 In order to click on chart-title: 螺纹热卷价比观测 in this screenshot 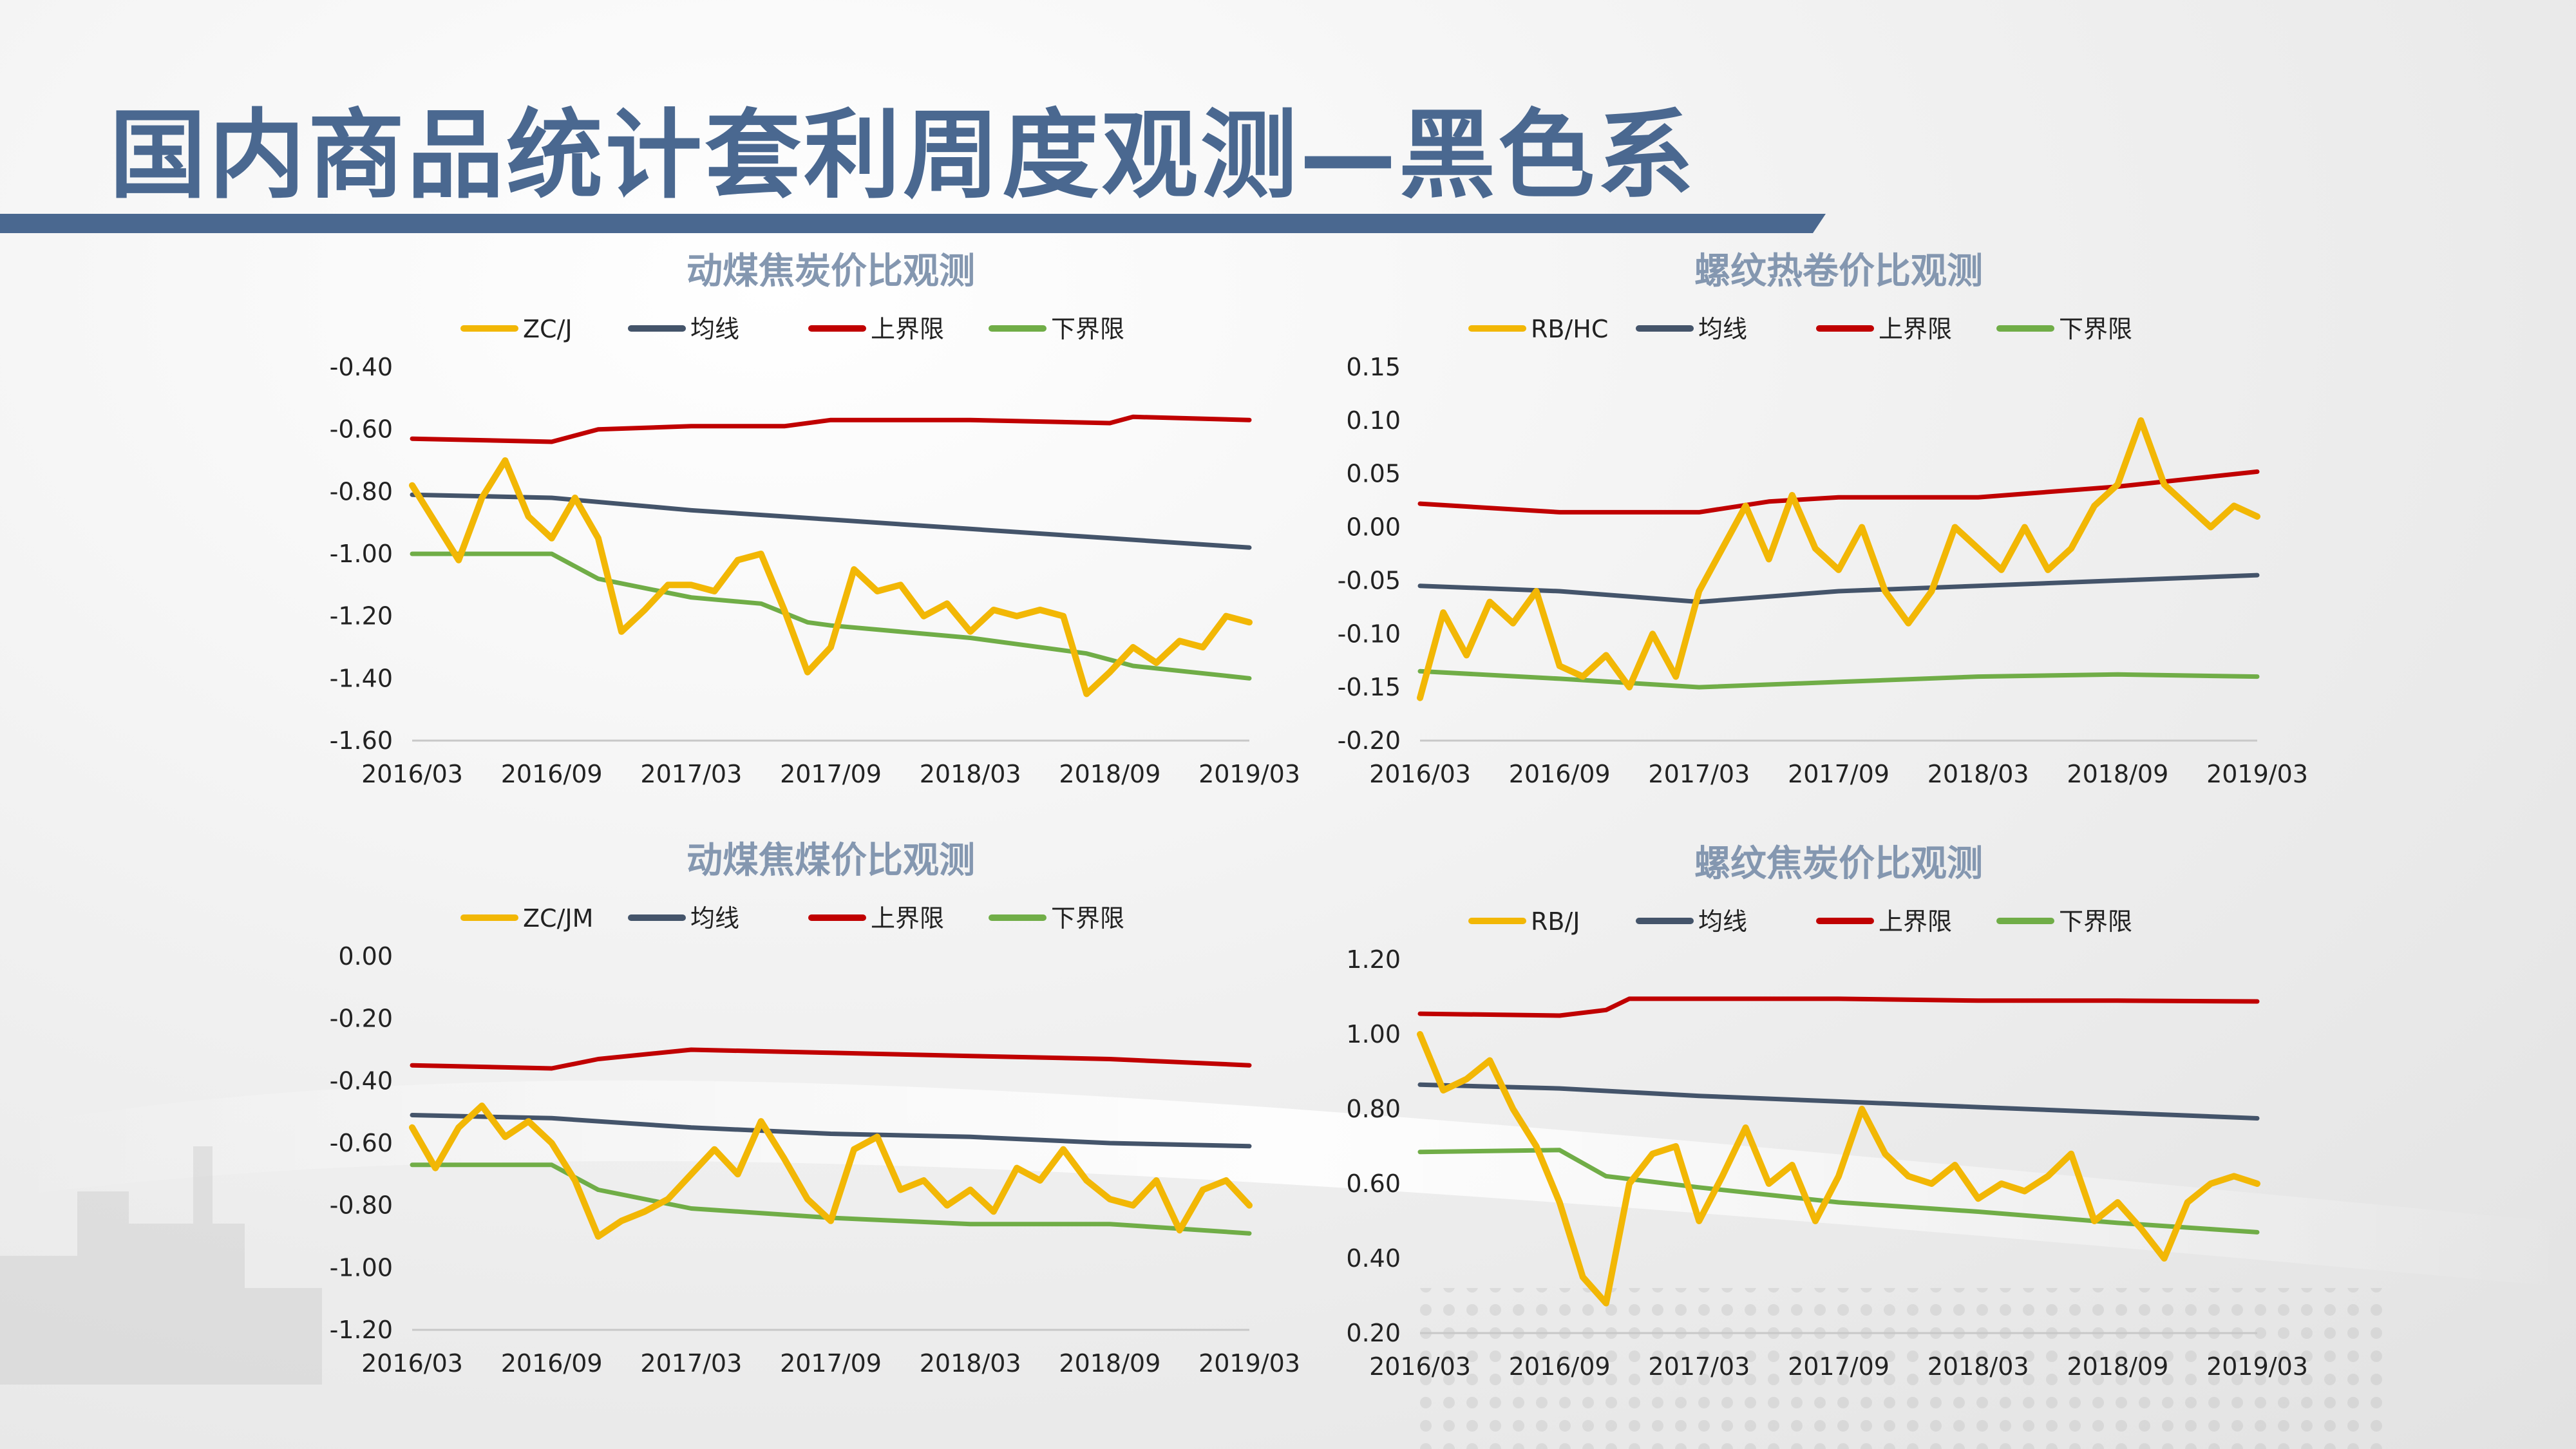, I will do `click(1838, 271)`.